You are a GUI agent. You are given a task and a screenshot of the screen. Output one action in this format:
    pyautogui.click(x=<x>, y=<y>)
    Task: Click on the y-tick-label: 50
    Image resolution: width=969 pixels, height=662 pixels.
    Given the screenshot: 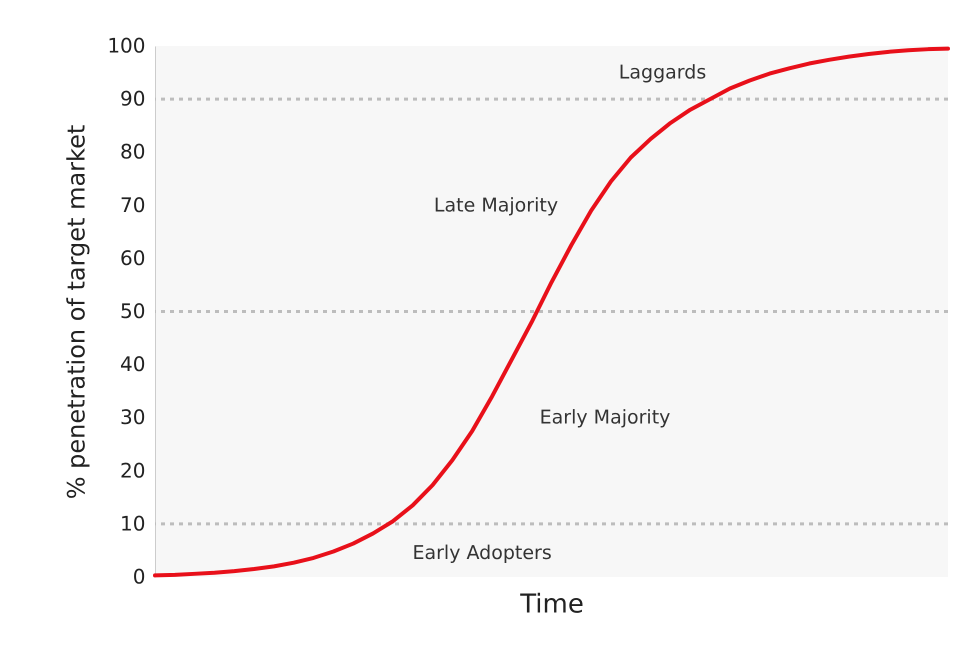 What is the action you would take?
    pyautogui.click(x=133, y=311)
    